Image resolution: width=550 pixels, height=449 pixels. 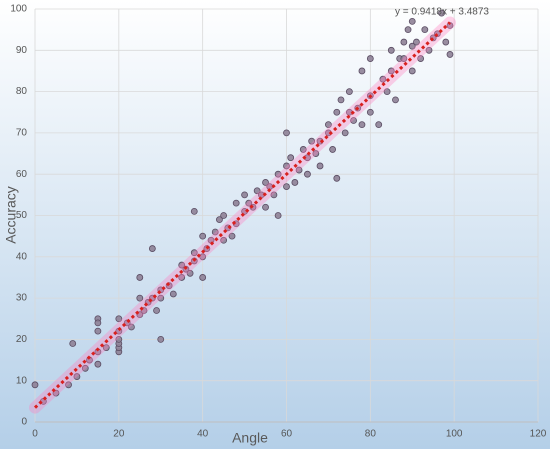 I want to click on x-tick-label: 60, so click(x=287, y=434).